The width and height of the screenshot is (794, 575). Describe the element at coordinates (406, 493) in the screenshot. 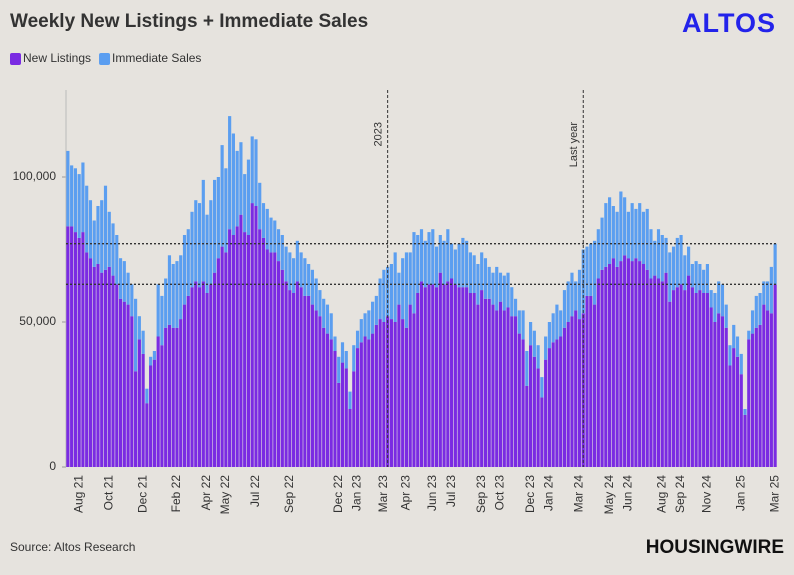

I see `x-tick-label: Apr 23` at that location.